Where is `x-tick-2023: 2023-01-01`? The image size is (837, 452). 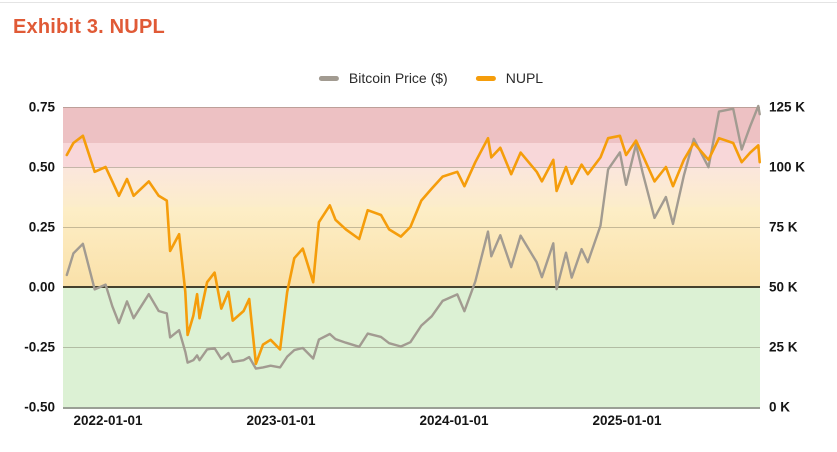
x-tick-2023: 2023-01-01 is located at coordinates (281, 420).